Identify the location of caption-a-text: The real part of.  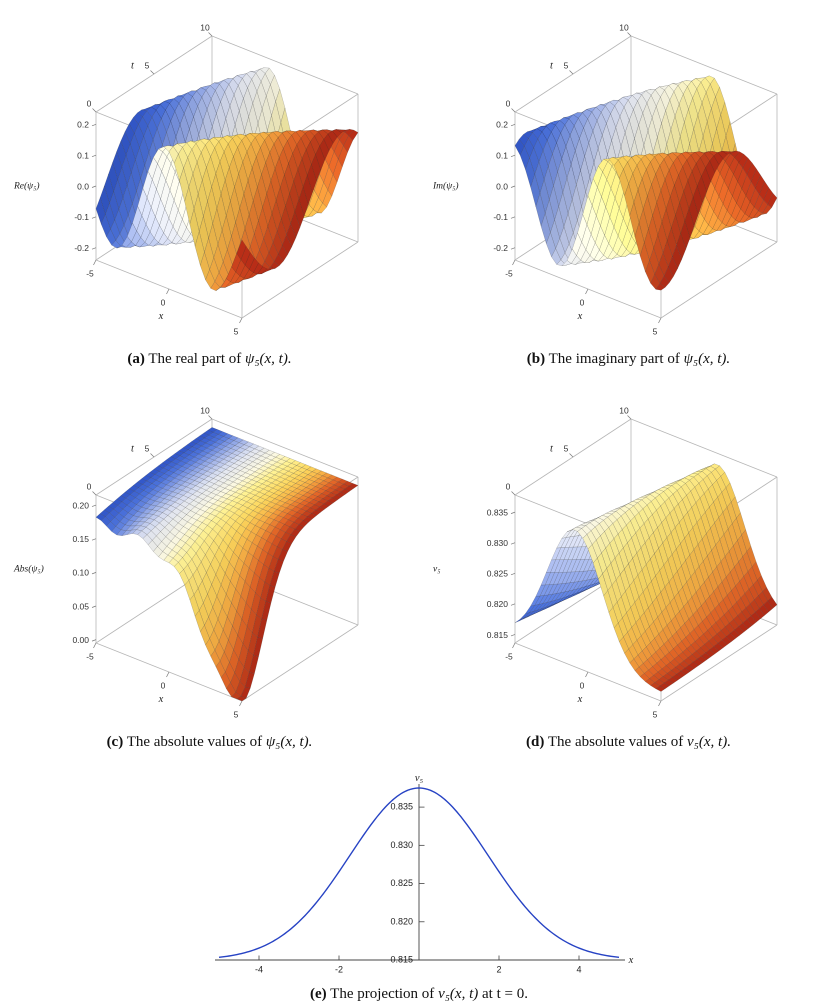
(194, 359).